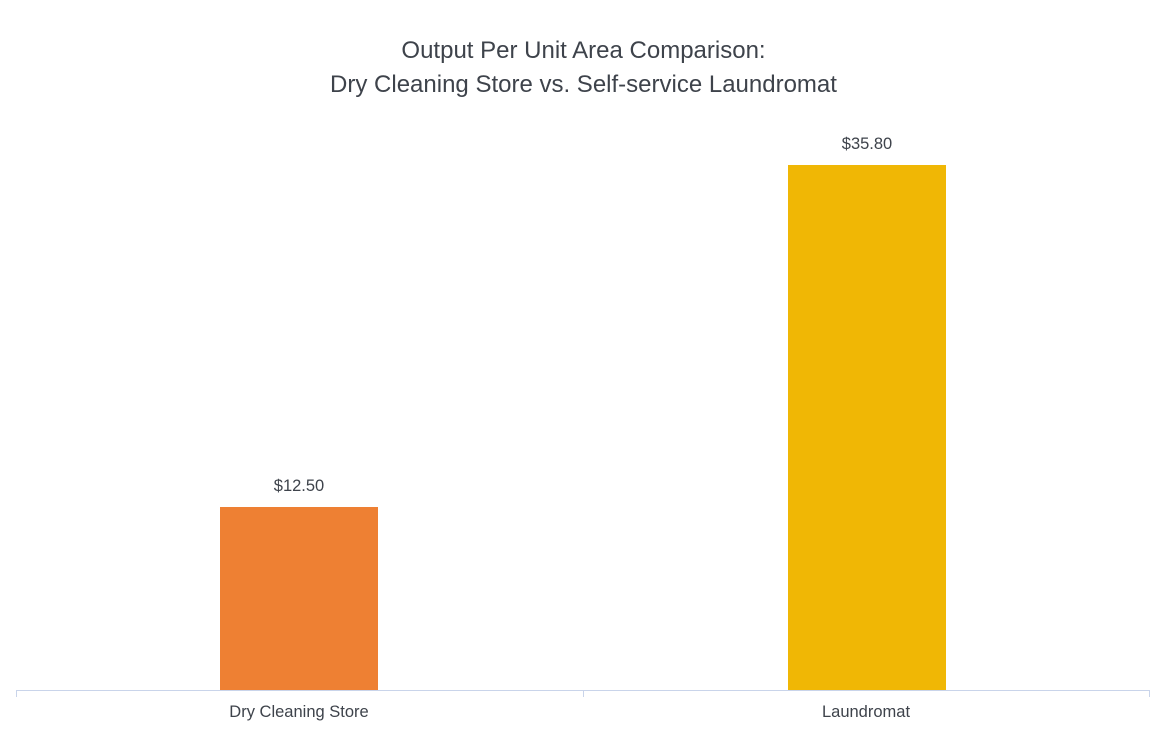 The height and width of the screenshot is (736, 1167). I want to click on chart-title-line-1: Output Per Unit Area Comparison:, so click(583, 50).